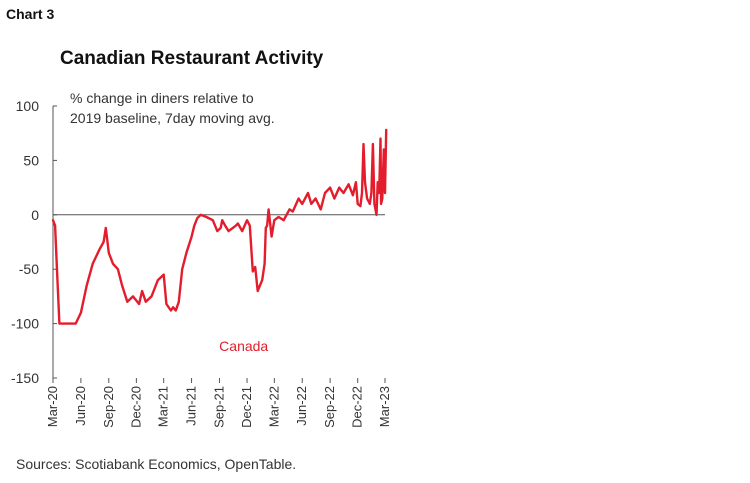  I want to click on series-labels: Canada, so click(243, 346).